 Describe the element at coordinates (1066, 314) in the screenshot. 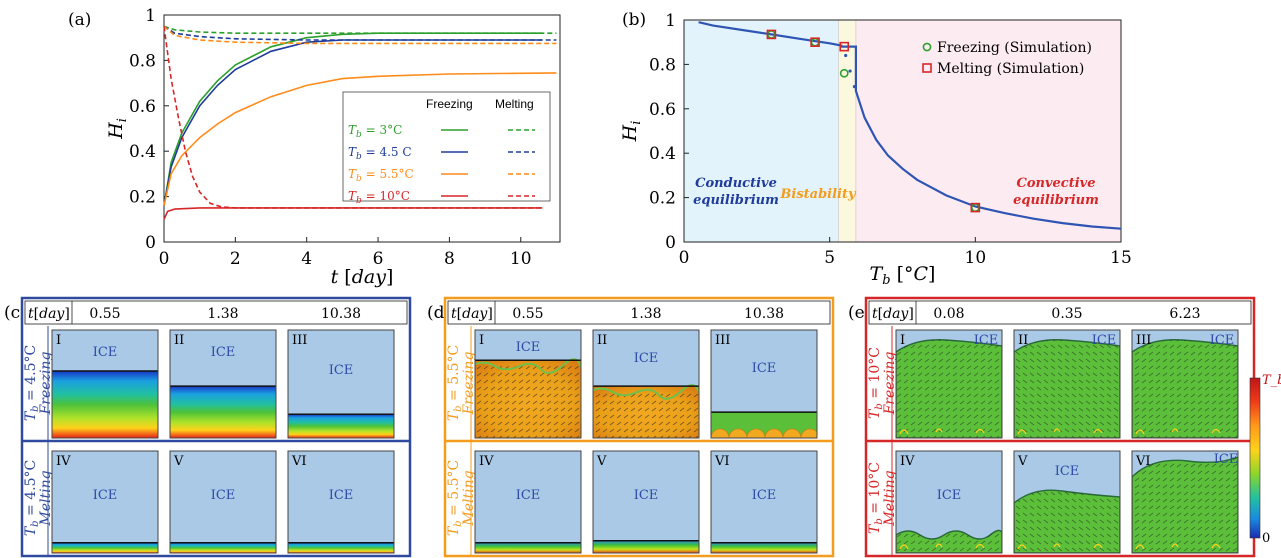

I see `time-value: 0.35` at that location.